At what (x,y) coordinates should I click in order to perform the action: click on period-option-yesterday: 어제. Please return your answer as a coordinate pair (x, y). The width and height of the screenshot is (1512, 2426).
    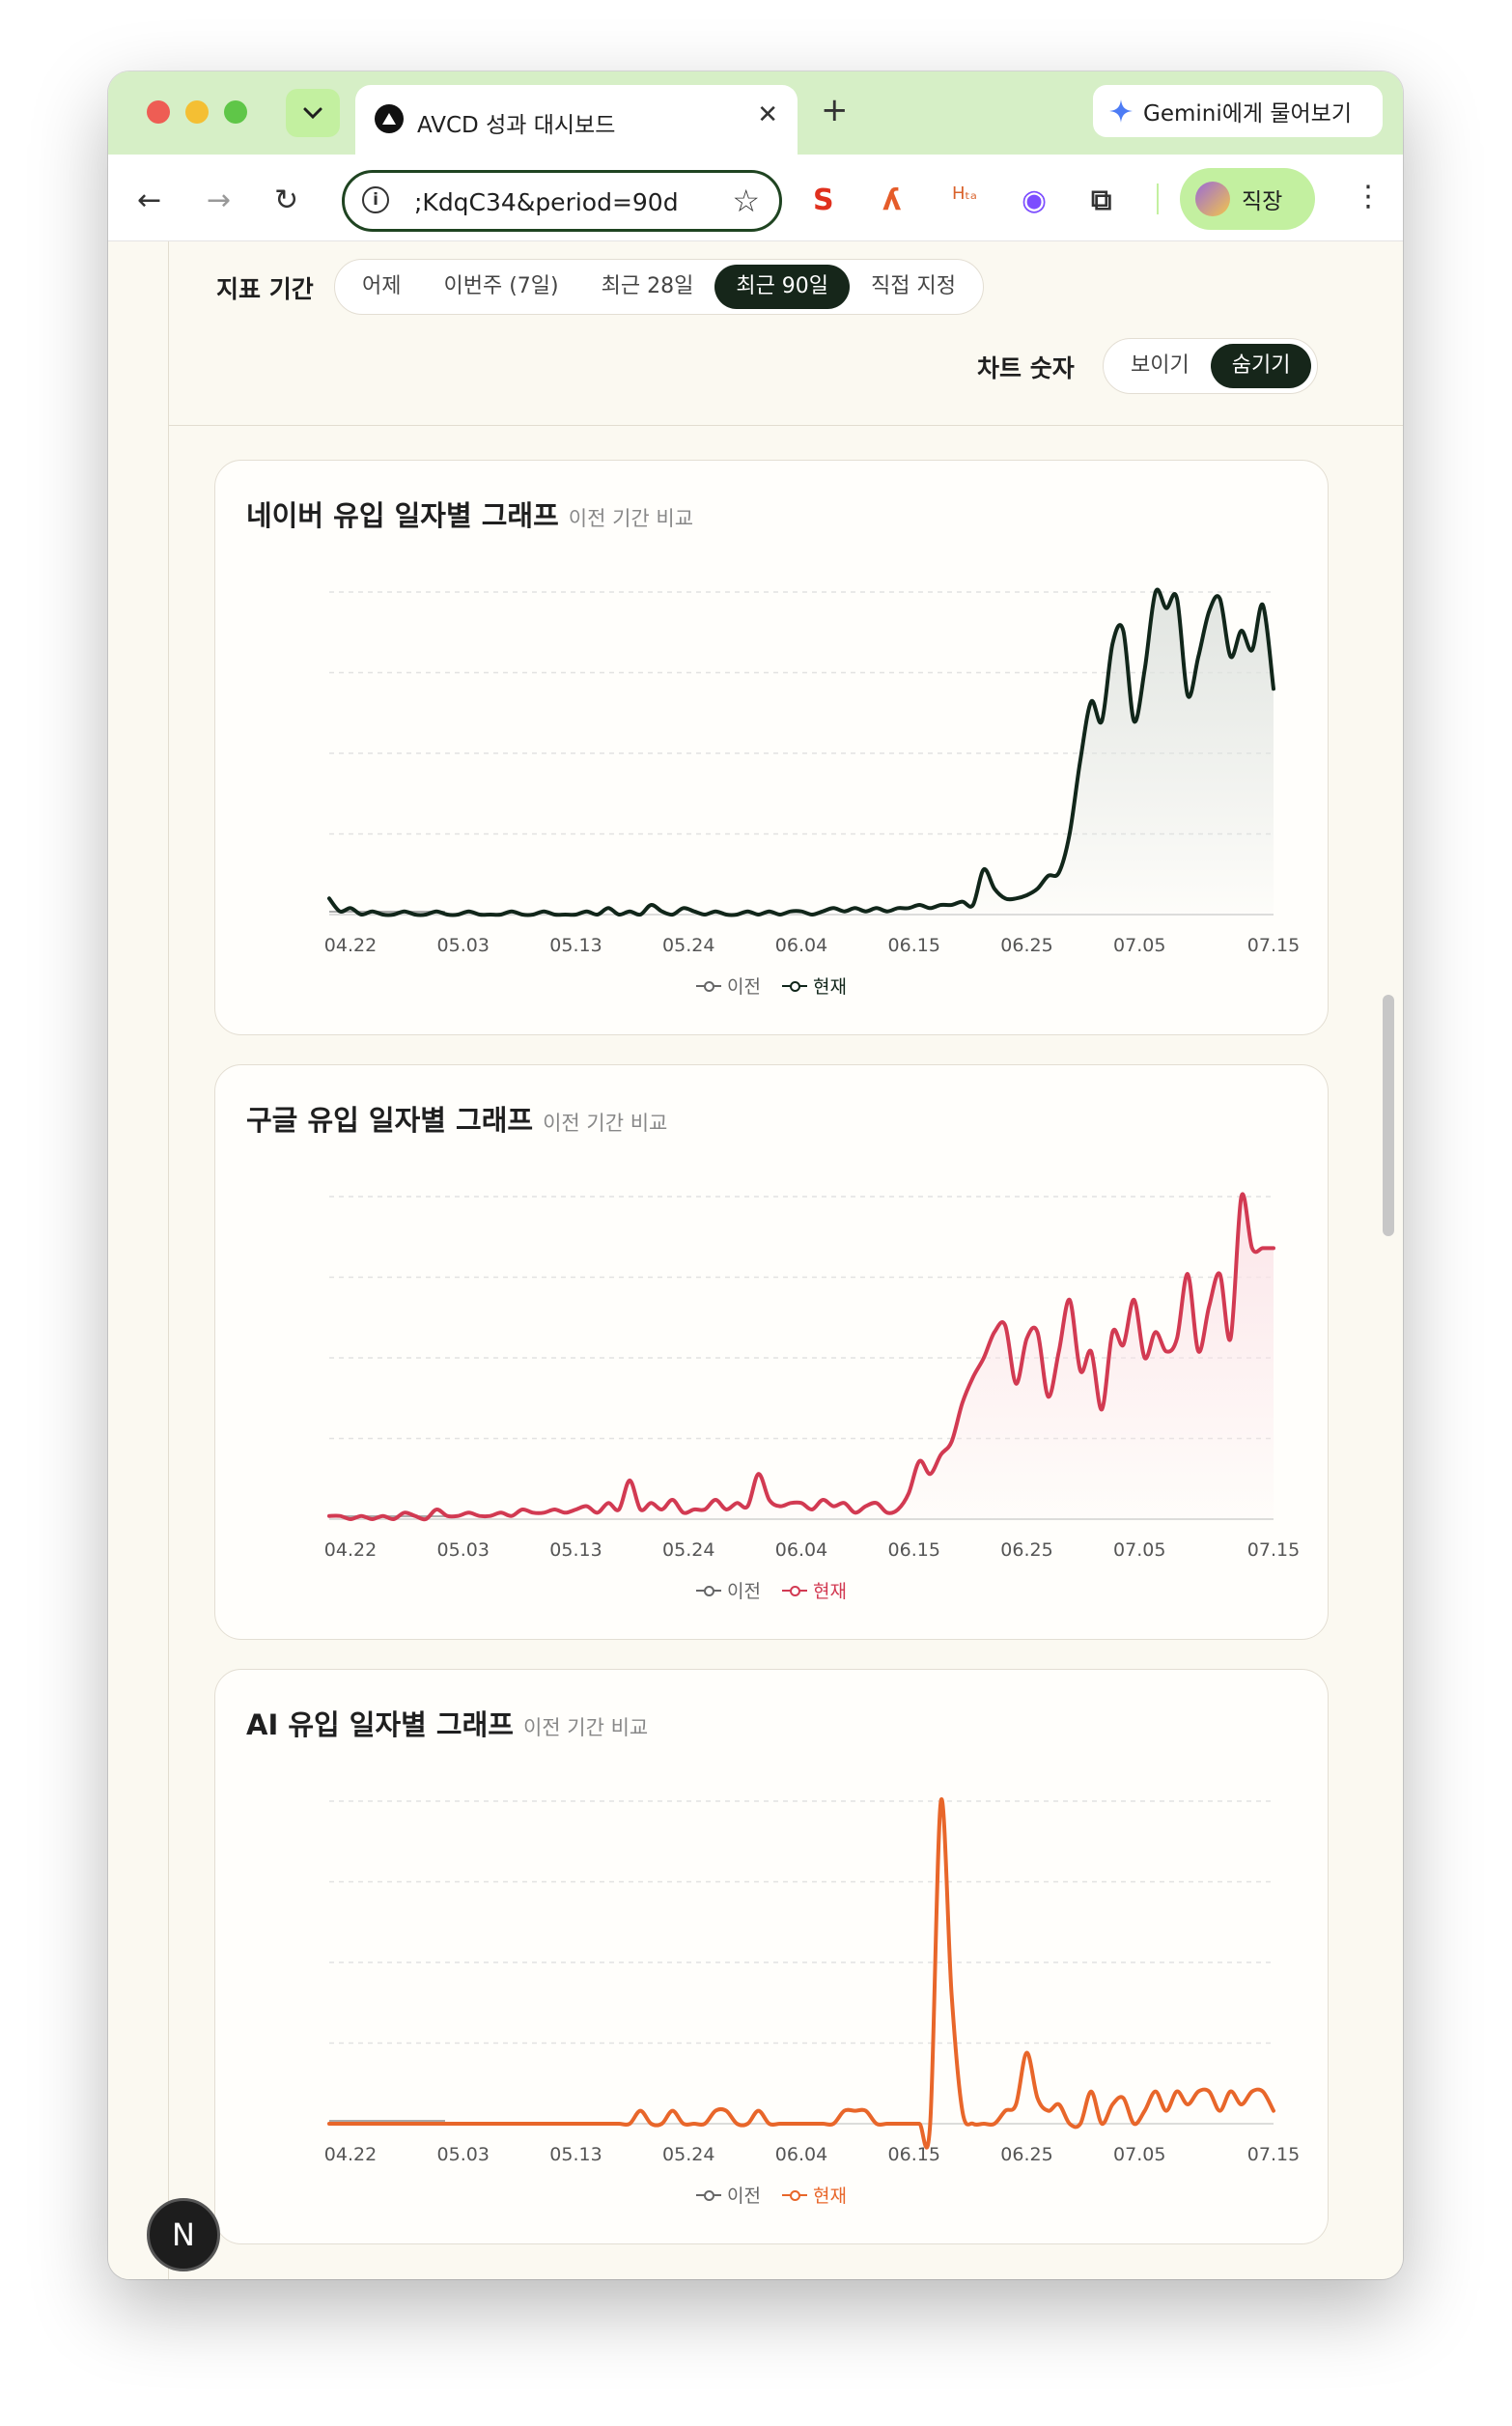
    Looking at the image, I should click on (382, 286).